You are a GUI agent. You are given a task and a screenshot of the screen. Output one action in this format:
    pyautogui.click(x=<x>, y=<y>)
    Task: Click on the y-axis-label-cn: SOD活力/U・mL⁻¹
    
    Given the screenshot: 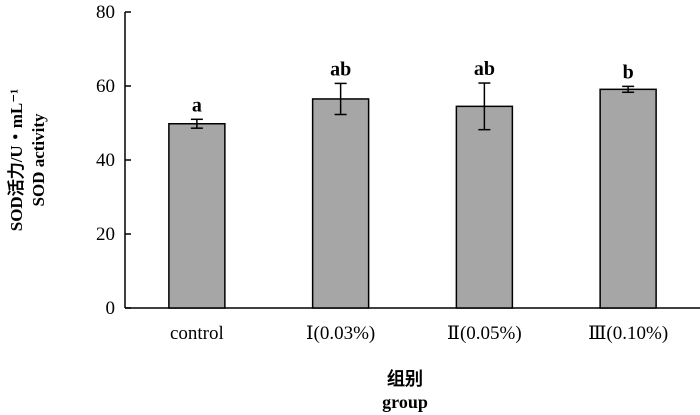 What is the action you would take?
    pyautogui.click(x=16, y=160)
    